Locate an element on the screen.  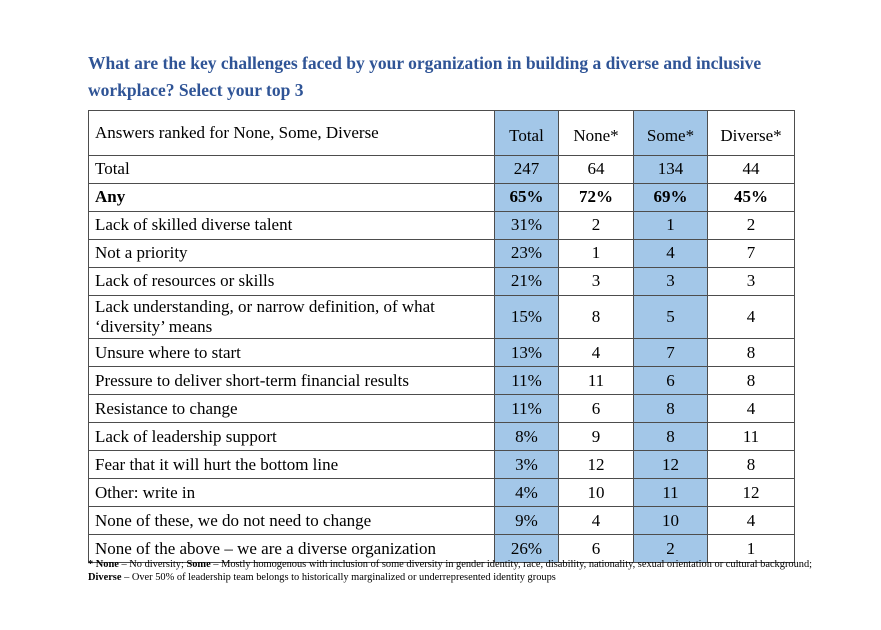
row-label: Lack of resources or skills is located at coordinates (291, 281).